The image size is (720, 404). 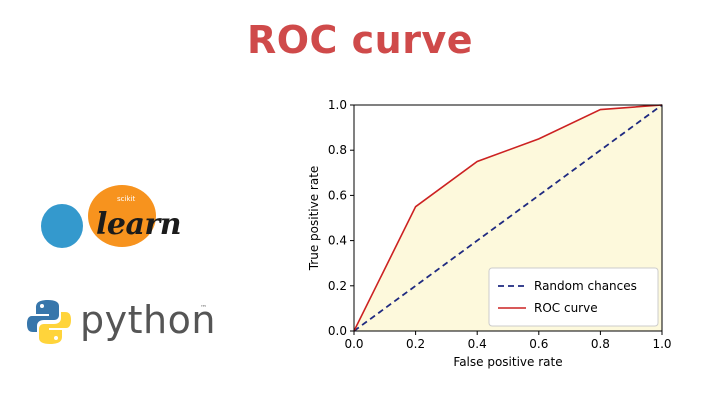 What do you see at coordinates (148, 320) in the screenshot?
I see `python-wordmark: python` at bounding box center [148, 320].